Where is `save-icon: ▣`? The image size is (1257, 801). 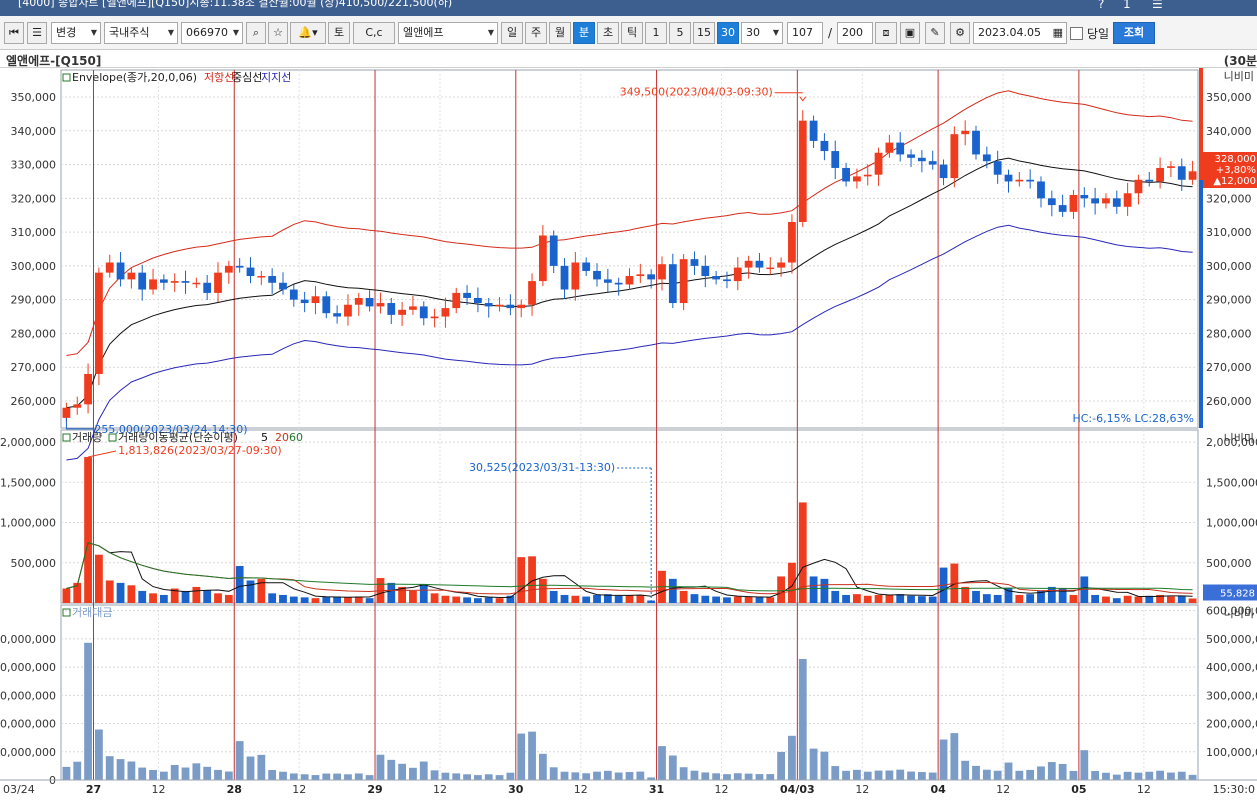
save-icon: ▣ is located at coordinates (910, 33).